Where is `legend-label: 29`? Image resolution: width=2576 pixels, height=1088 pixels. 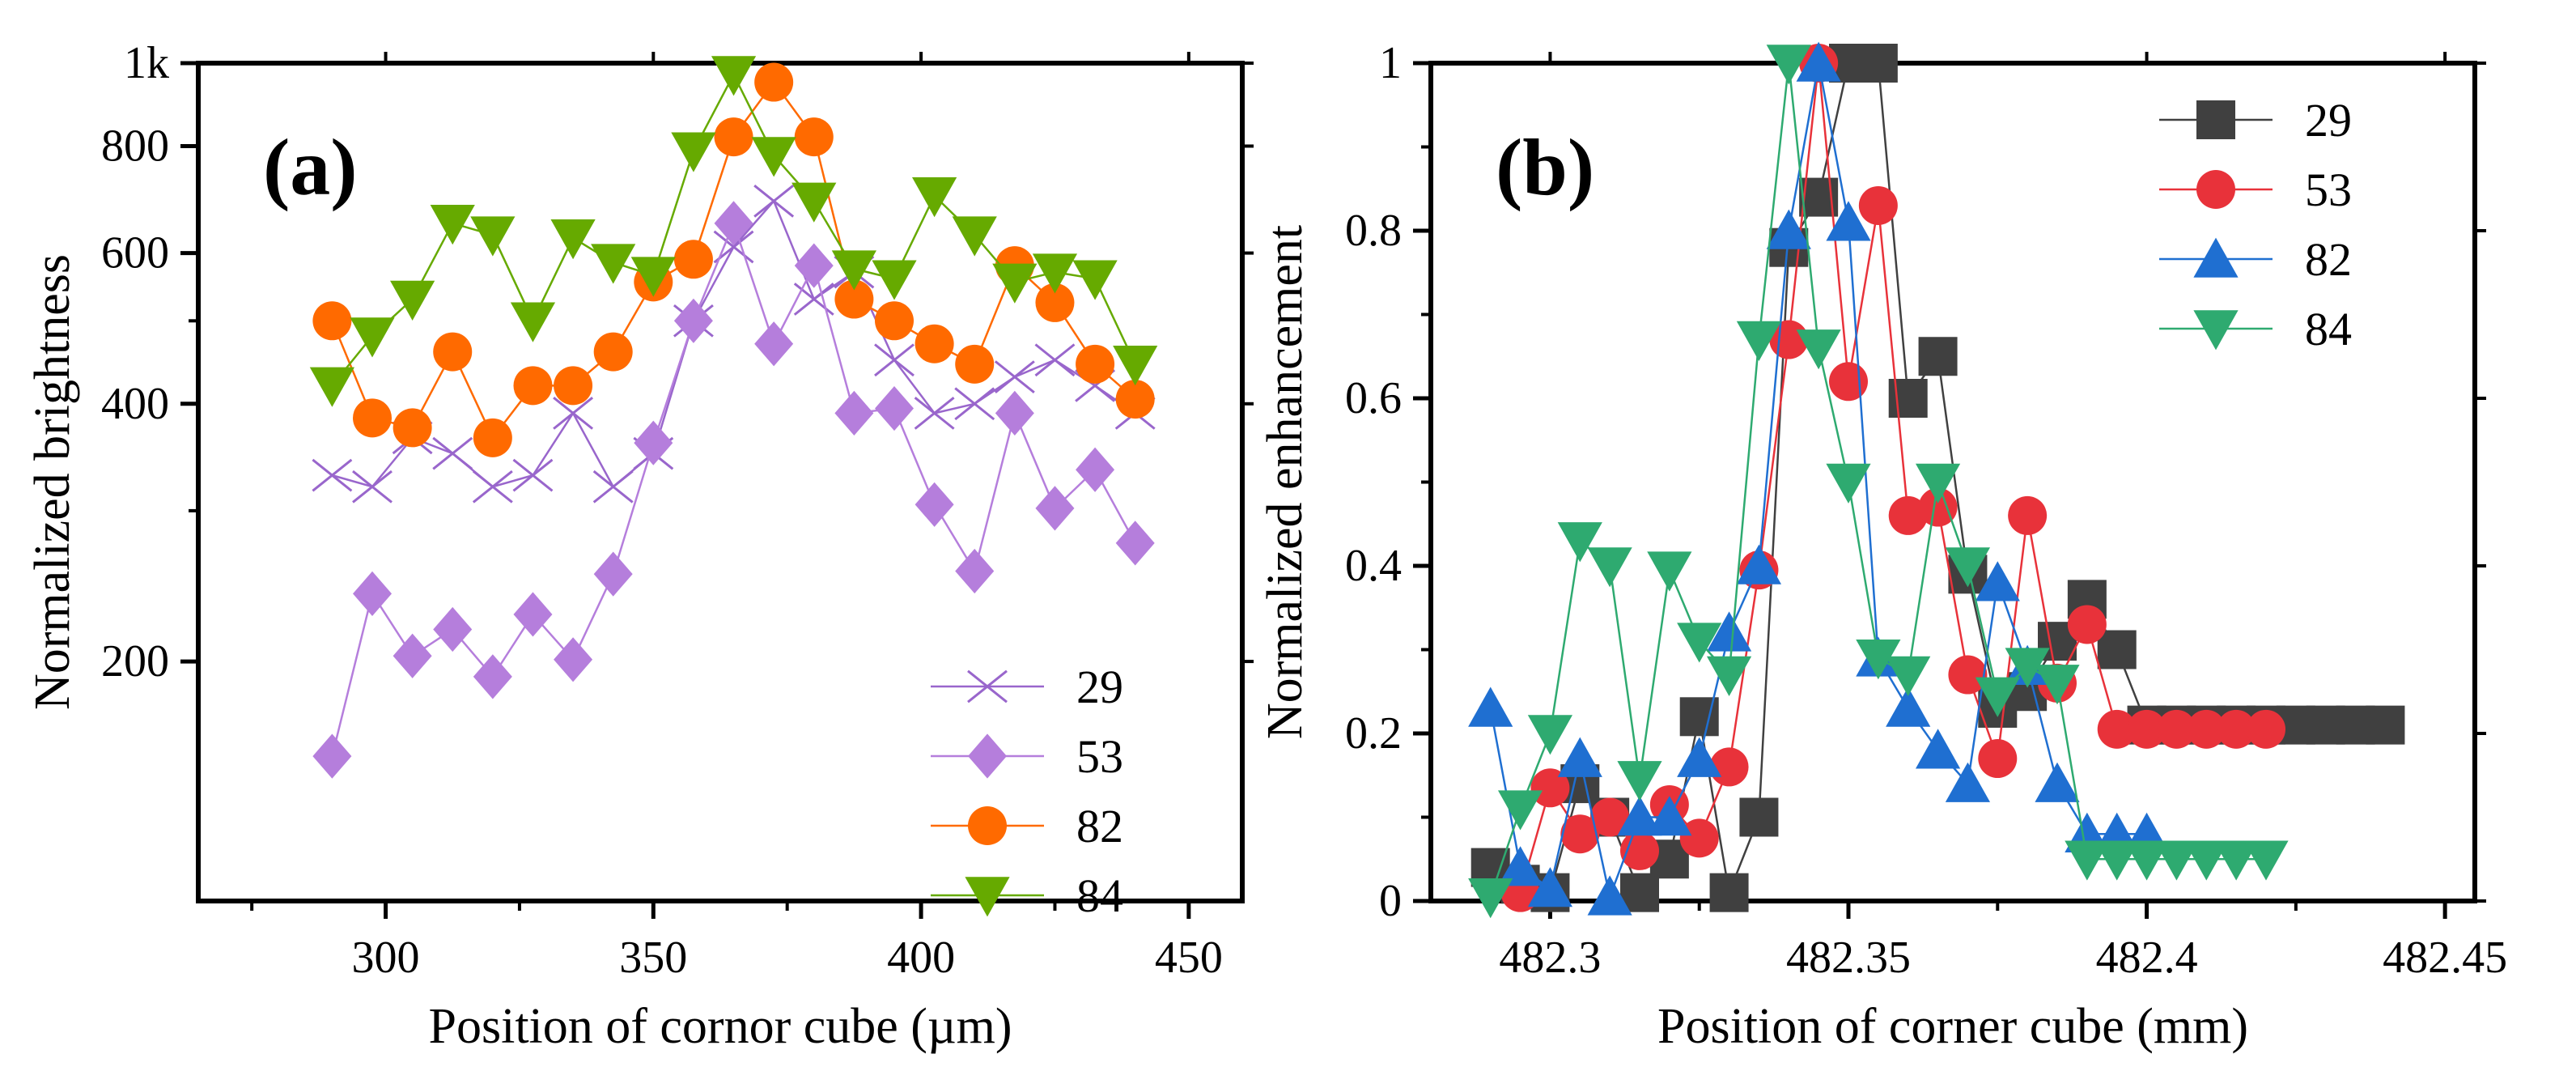
legend-label: 29 is located at coordinates (2328, 121).